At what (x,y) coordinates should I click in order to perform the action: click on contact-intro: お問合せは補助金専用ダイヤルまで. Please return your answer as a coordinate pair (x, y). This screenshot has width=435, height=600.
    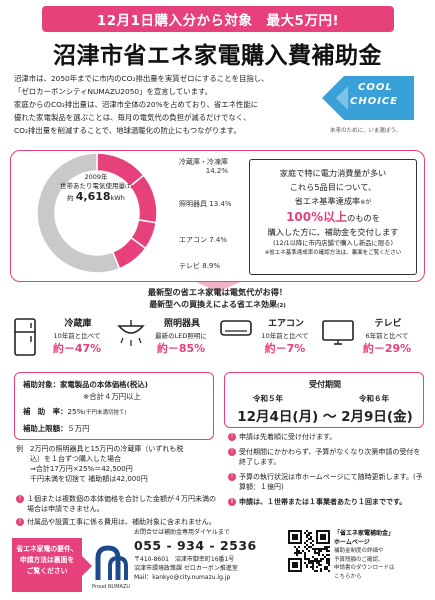
    Looking at the image, I should click on (182, 532).